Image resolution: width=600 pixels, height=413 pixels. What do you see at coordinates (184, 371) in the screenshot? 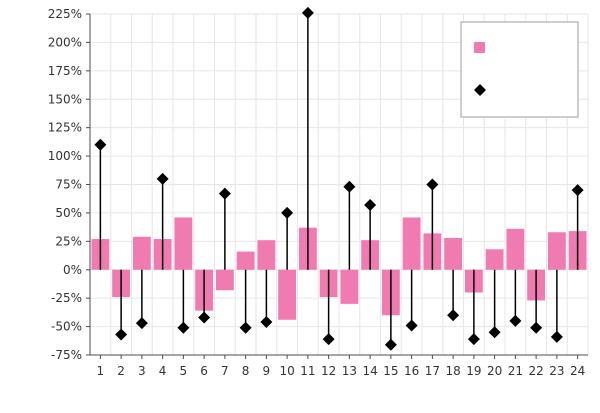
I see `x-tick-label: 5` at bounding box center [184, 371].